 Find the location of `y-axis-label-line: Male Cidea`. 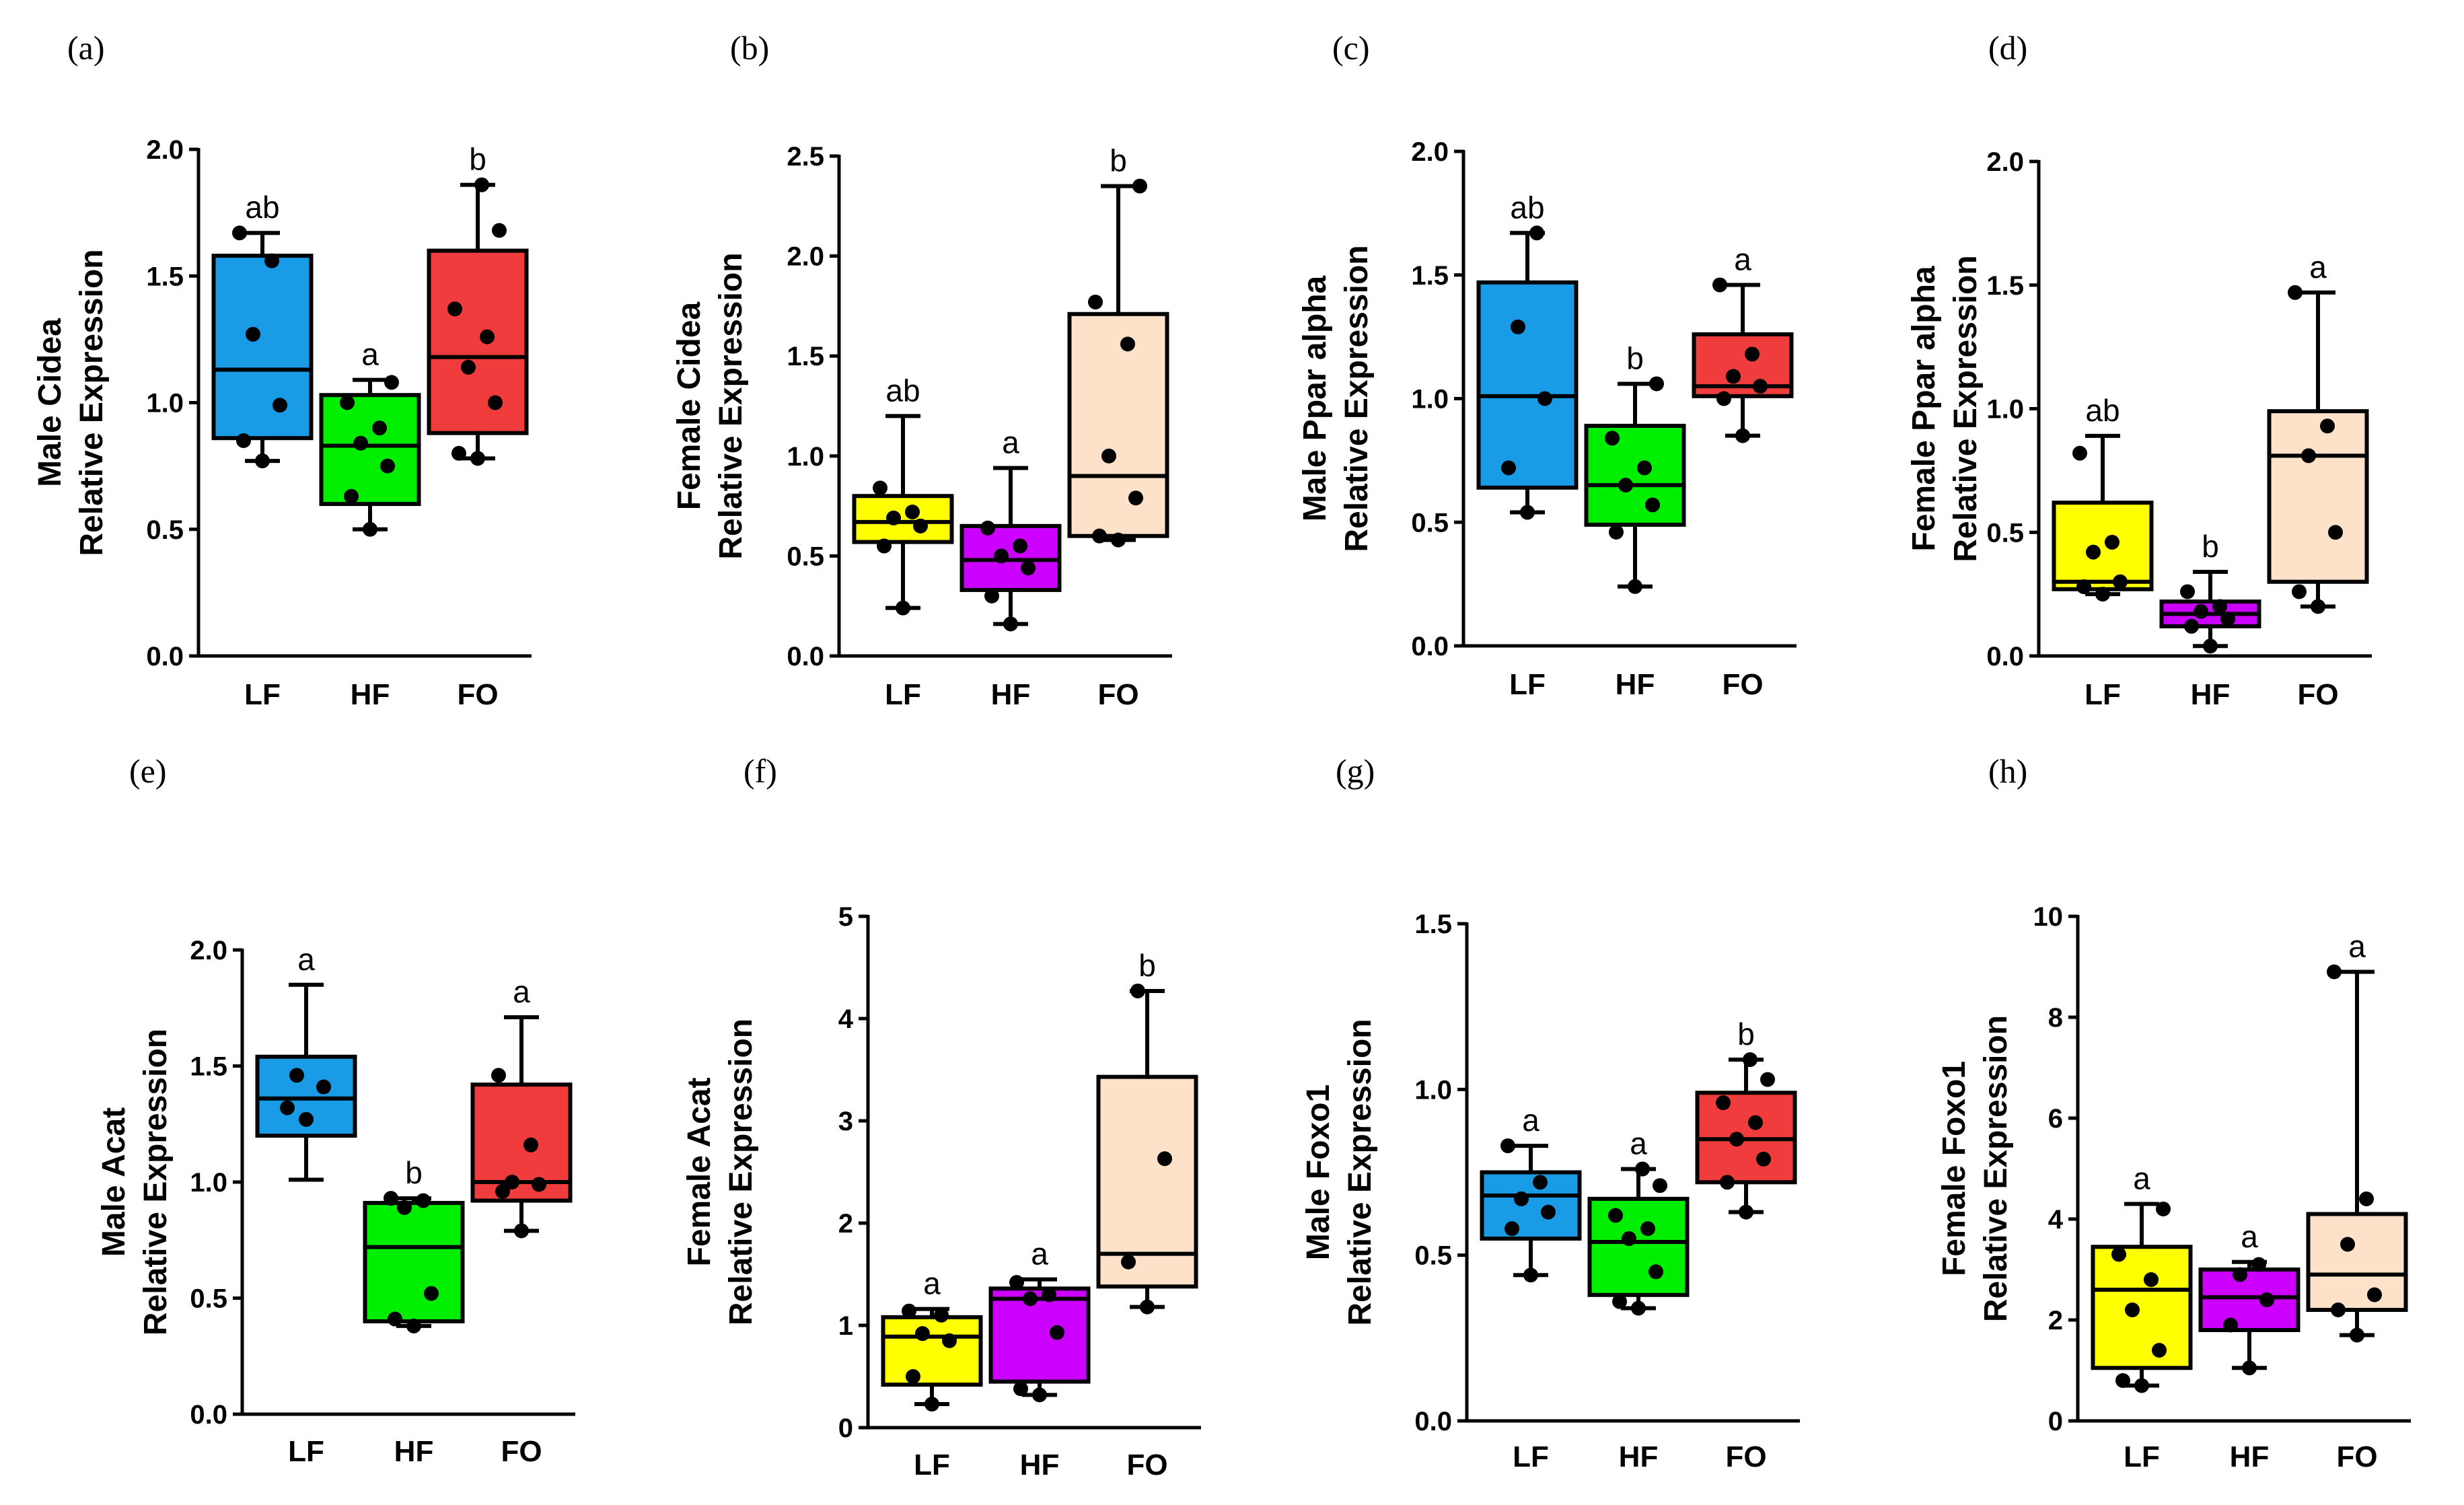

y-axis-label-line: Male Cidea is located at coordinates (50, 403).